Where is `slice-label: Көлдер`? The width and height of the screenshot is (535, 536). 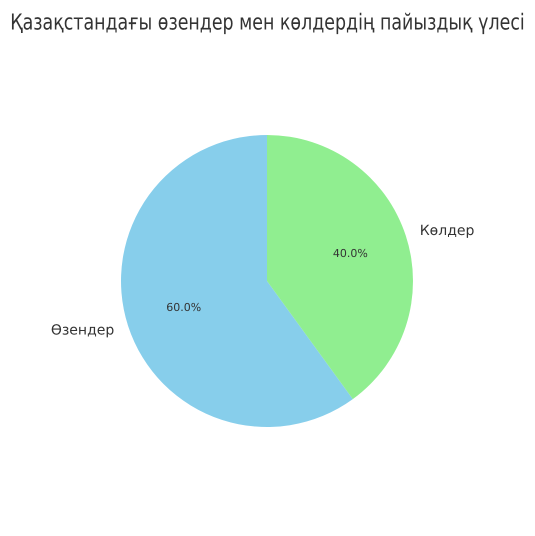
slice-label: Көлдер is located at coordinates (447, 231).